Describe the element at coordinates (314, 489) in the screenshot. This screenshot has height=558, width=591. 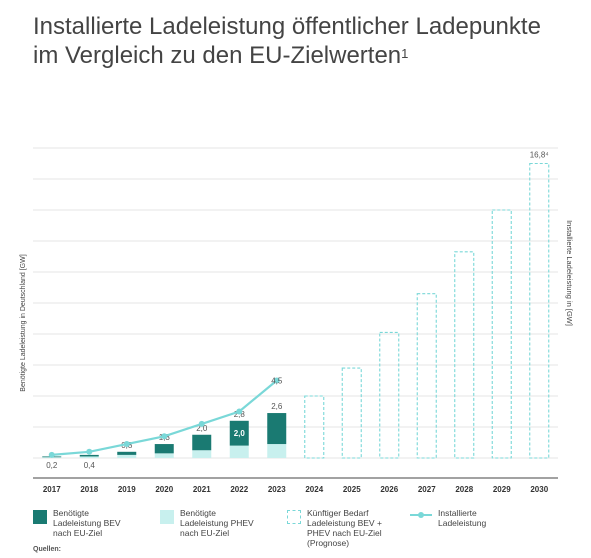
I see `x-tick-label: 2024` at that location.